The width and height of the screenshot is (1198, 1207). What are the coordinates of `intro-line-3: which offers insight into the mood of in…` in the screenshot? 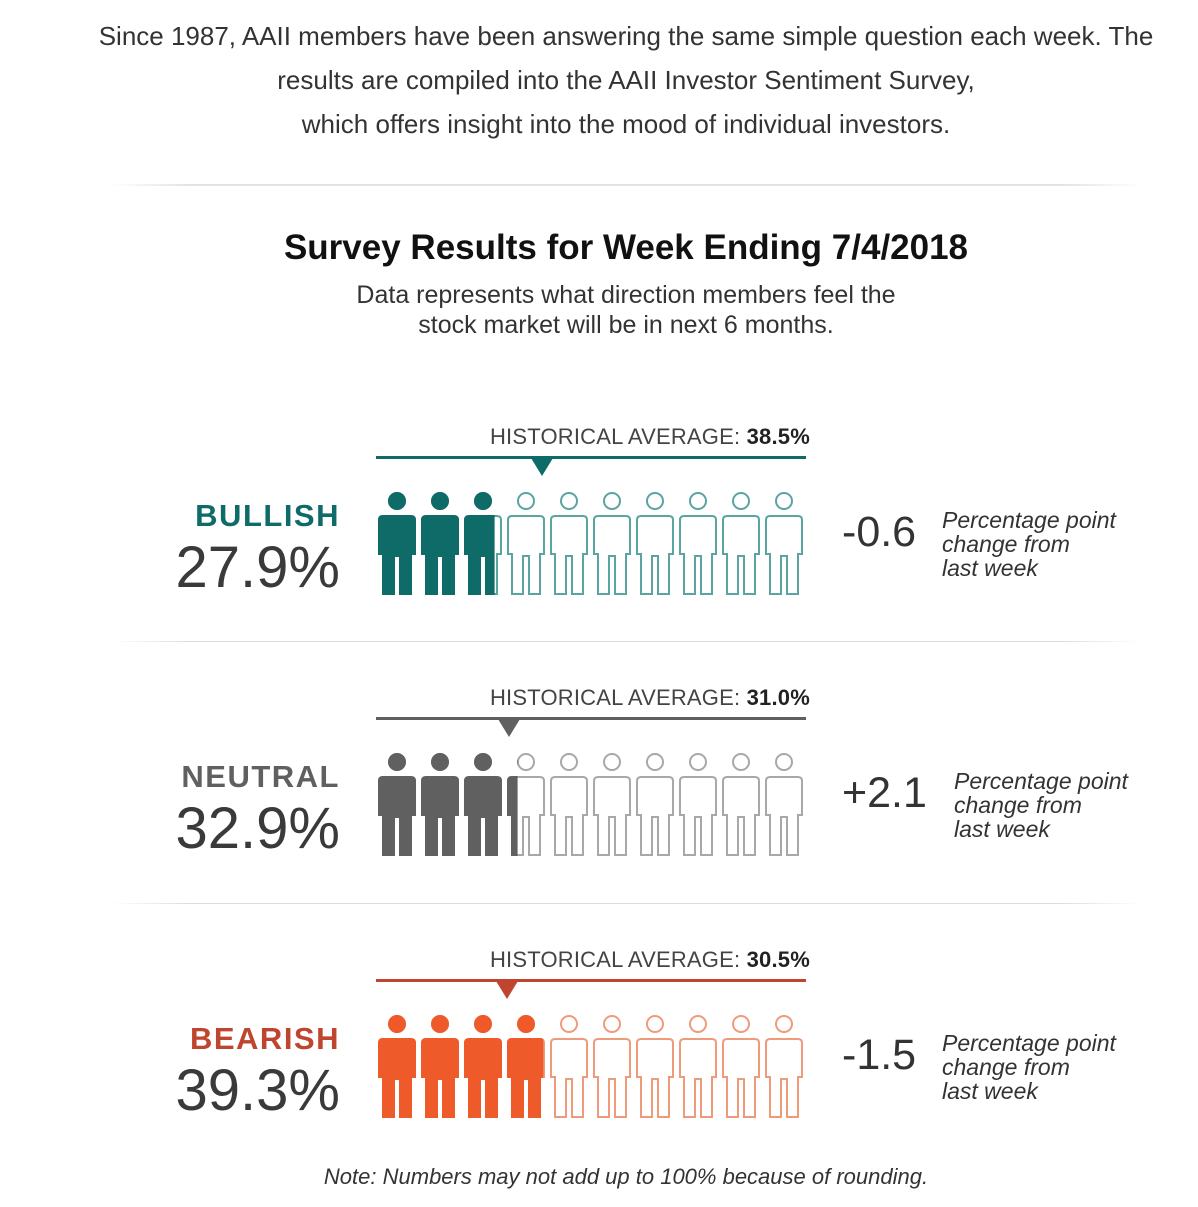 It's located at (626, 124).